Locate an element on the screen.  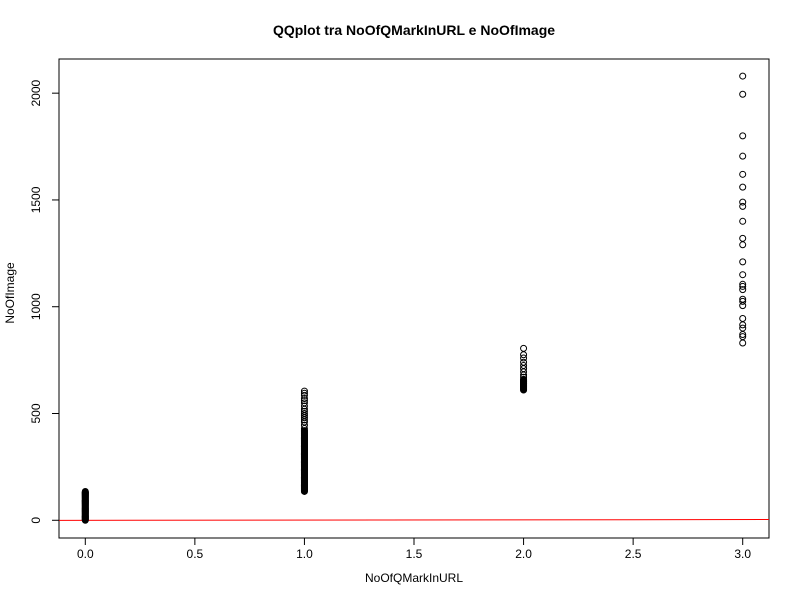
y-axis-label: NoOfImage is located at coordinates (10, 293).